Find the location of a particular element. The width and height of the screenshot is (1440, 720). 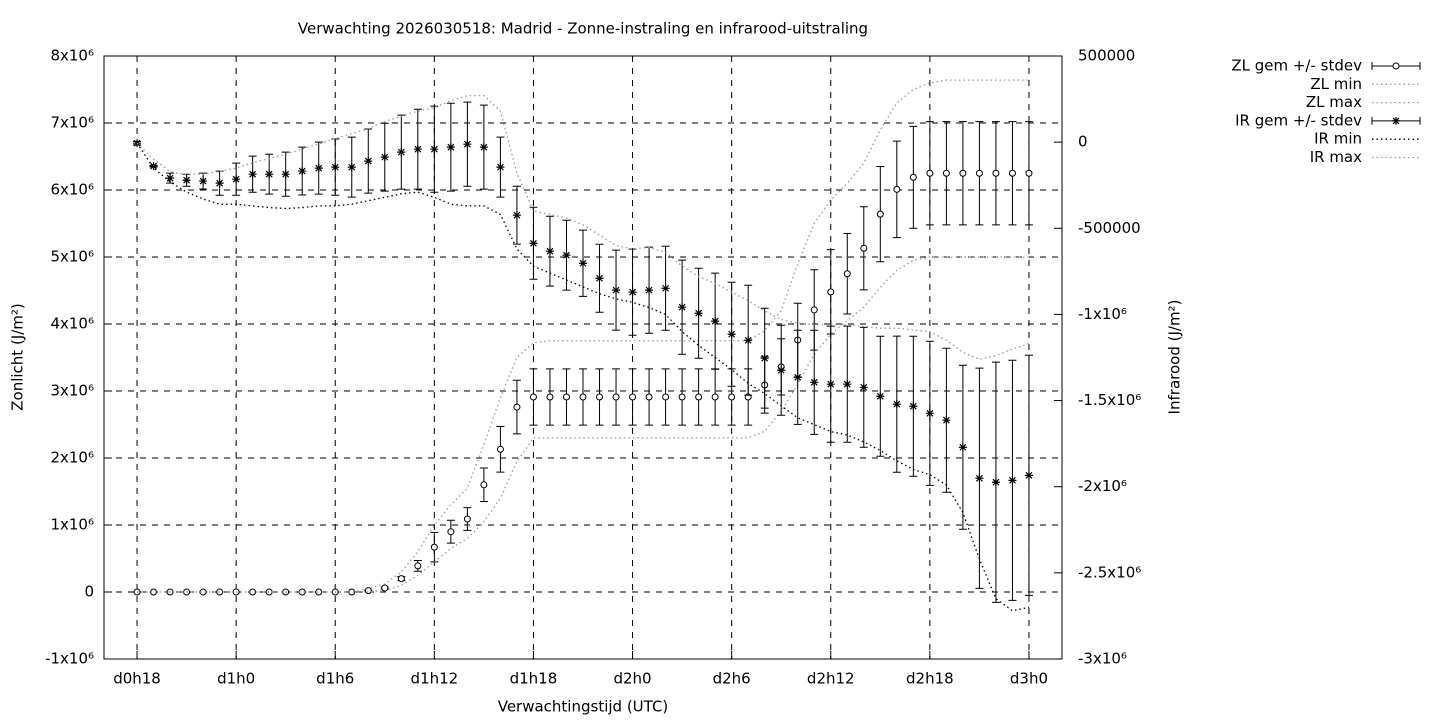

y2-tick-label: -2x10⁶ is located at coordinates (1102, 486).